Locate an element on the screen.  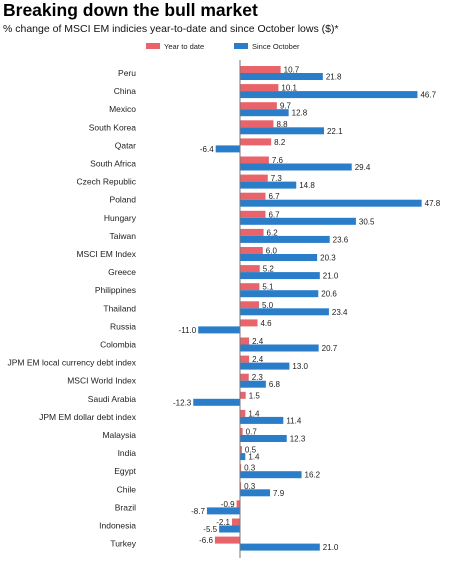
data-label: 20.3 is located at coordinates (328, 258).